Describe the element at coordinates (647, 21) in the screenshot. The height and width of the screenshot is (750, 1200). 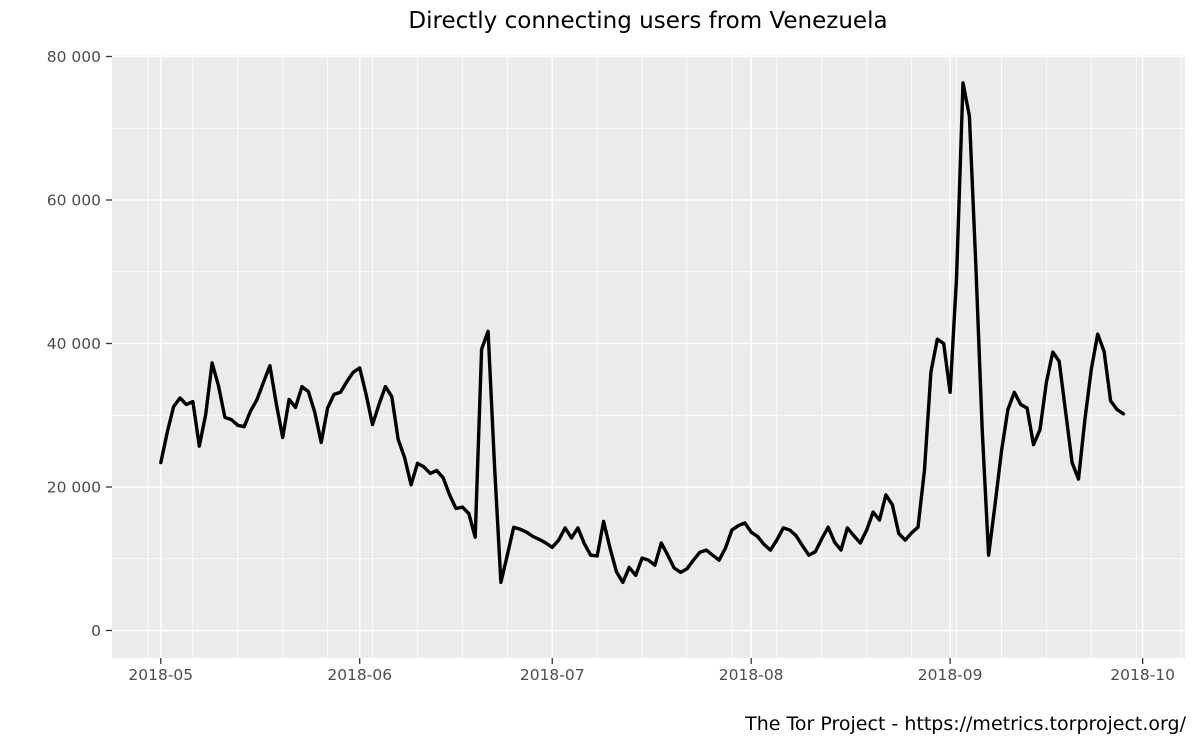
I see `chart-title: Directly connecting users from Venezuela` at that location.